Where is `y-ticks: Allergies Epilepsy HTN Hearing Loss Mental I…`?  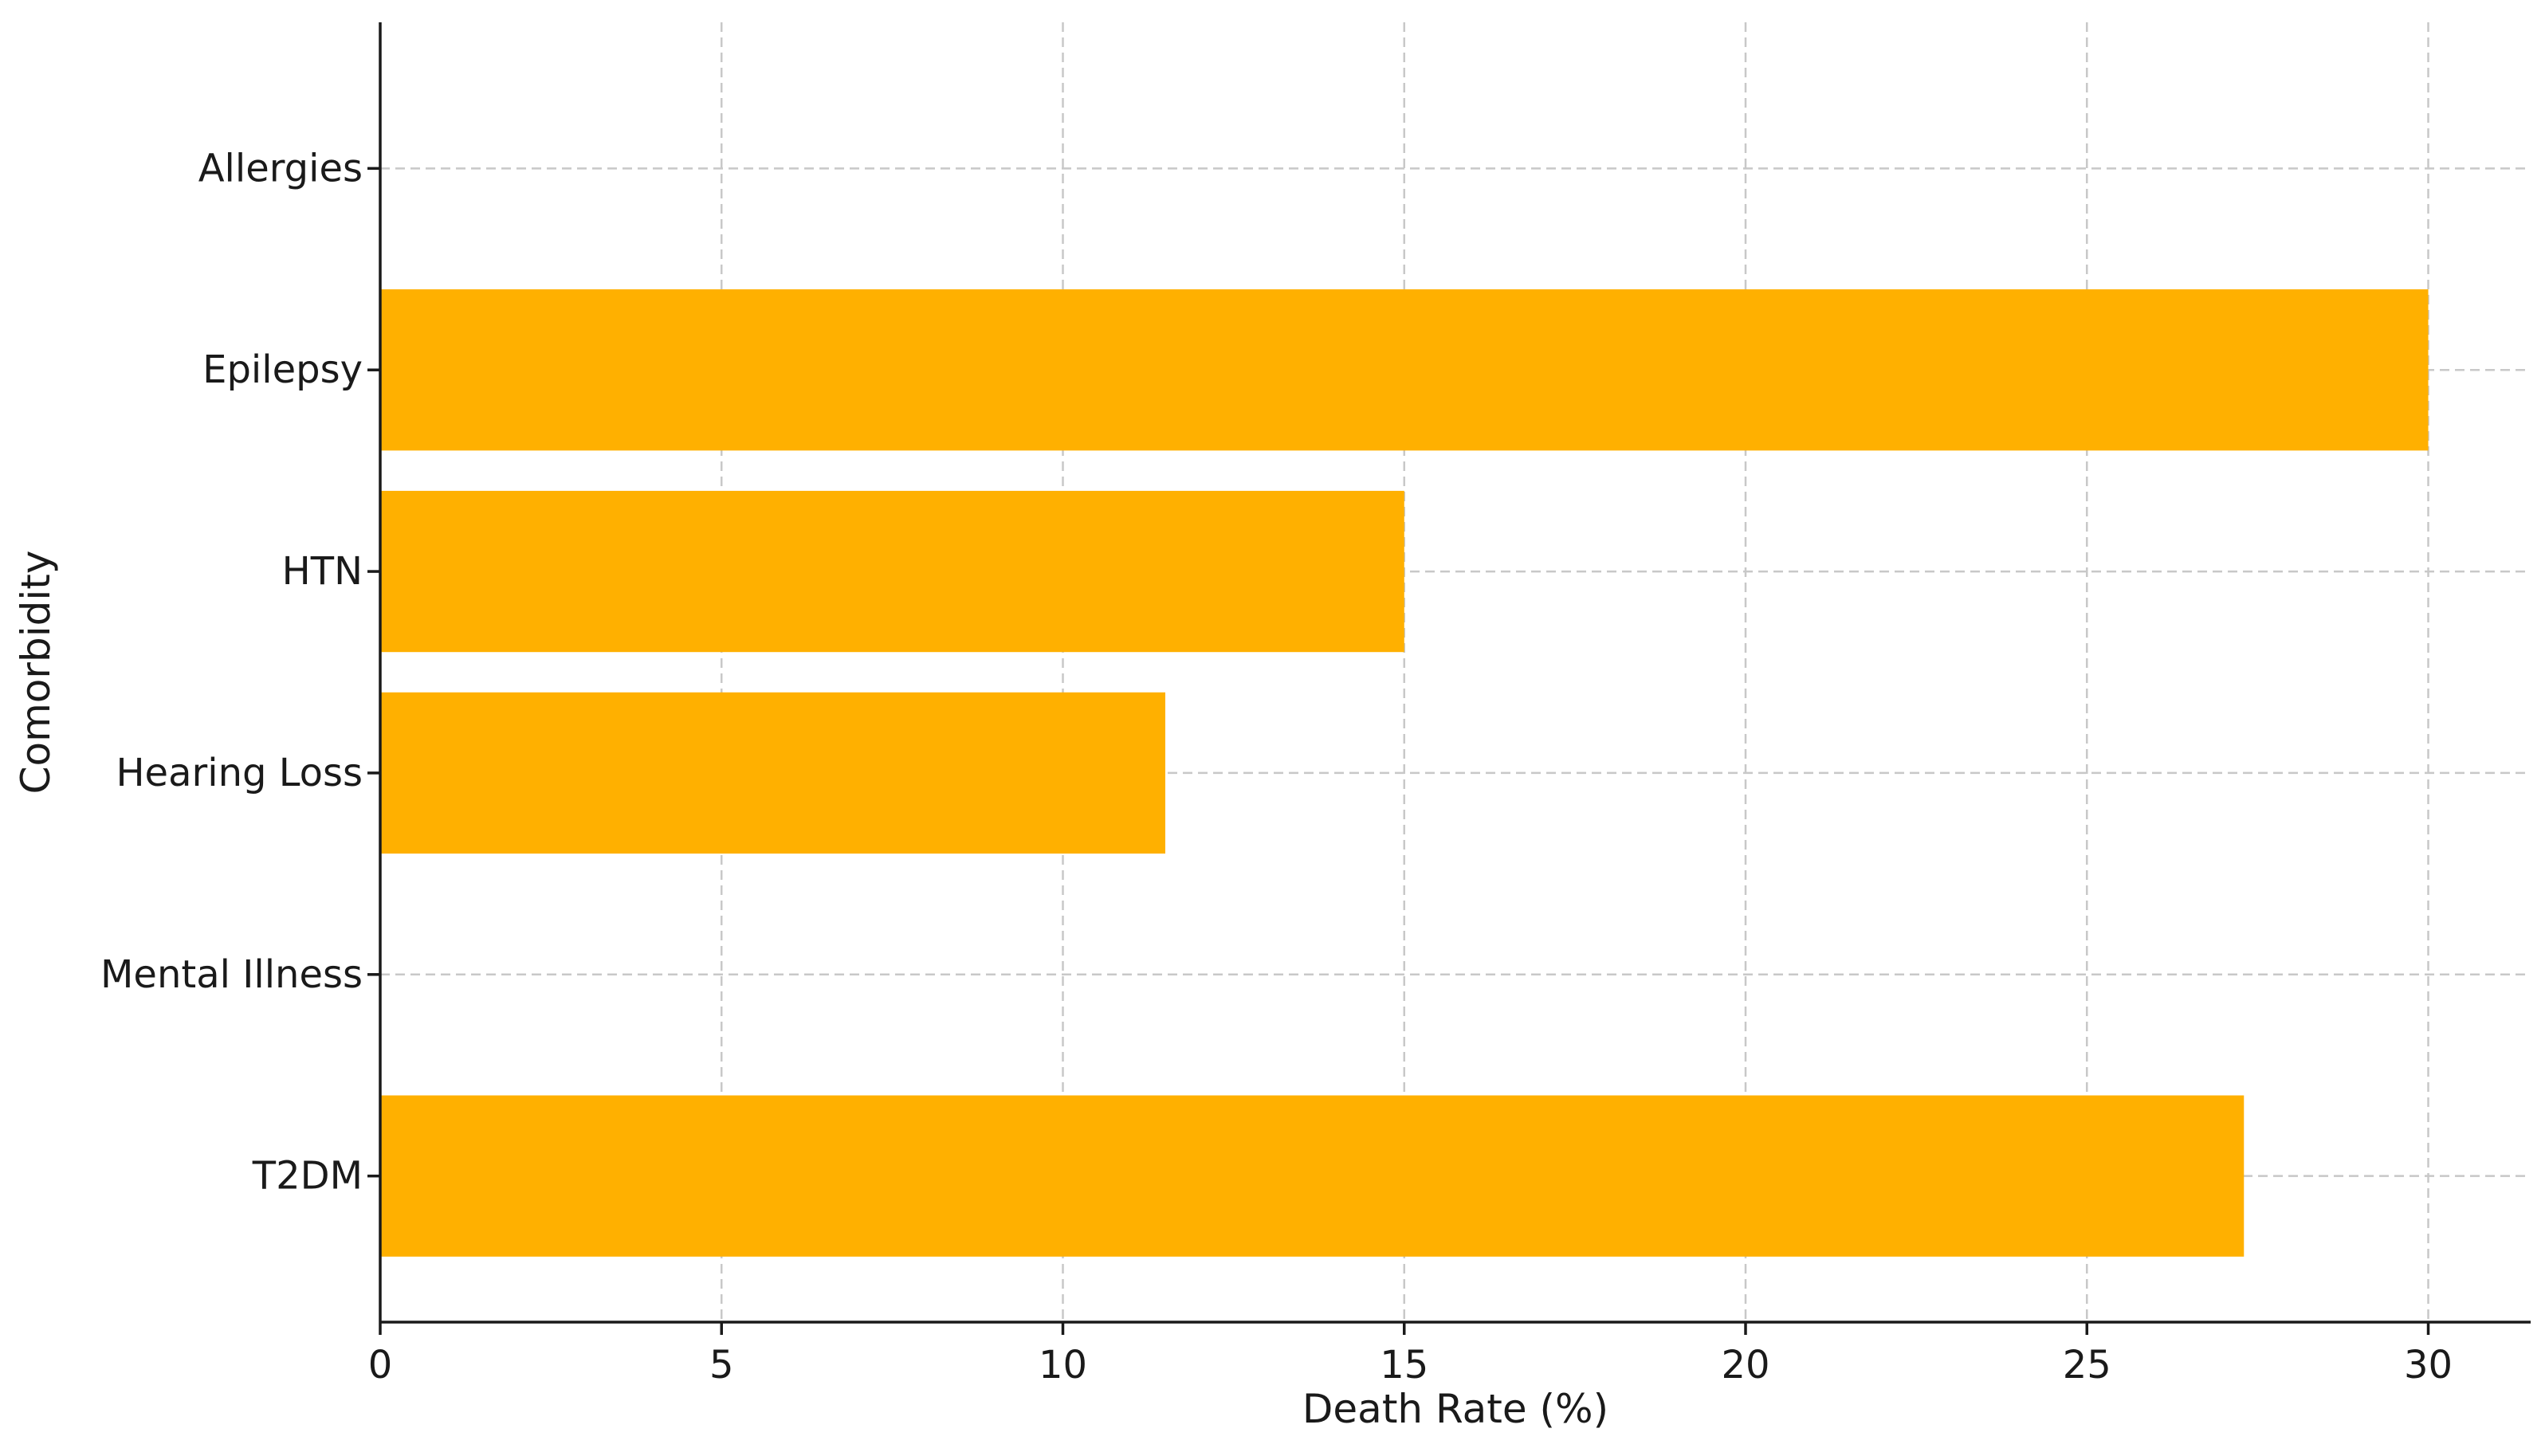 y-ticks: Allergies Epilepsy HTN Hearing Loss Mental I… is located at coordinates (240, 672).